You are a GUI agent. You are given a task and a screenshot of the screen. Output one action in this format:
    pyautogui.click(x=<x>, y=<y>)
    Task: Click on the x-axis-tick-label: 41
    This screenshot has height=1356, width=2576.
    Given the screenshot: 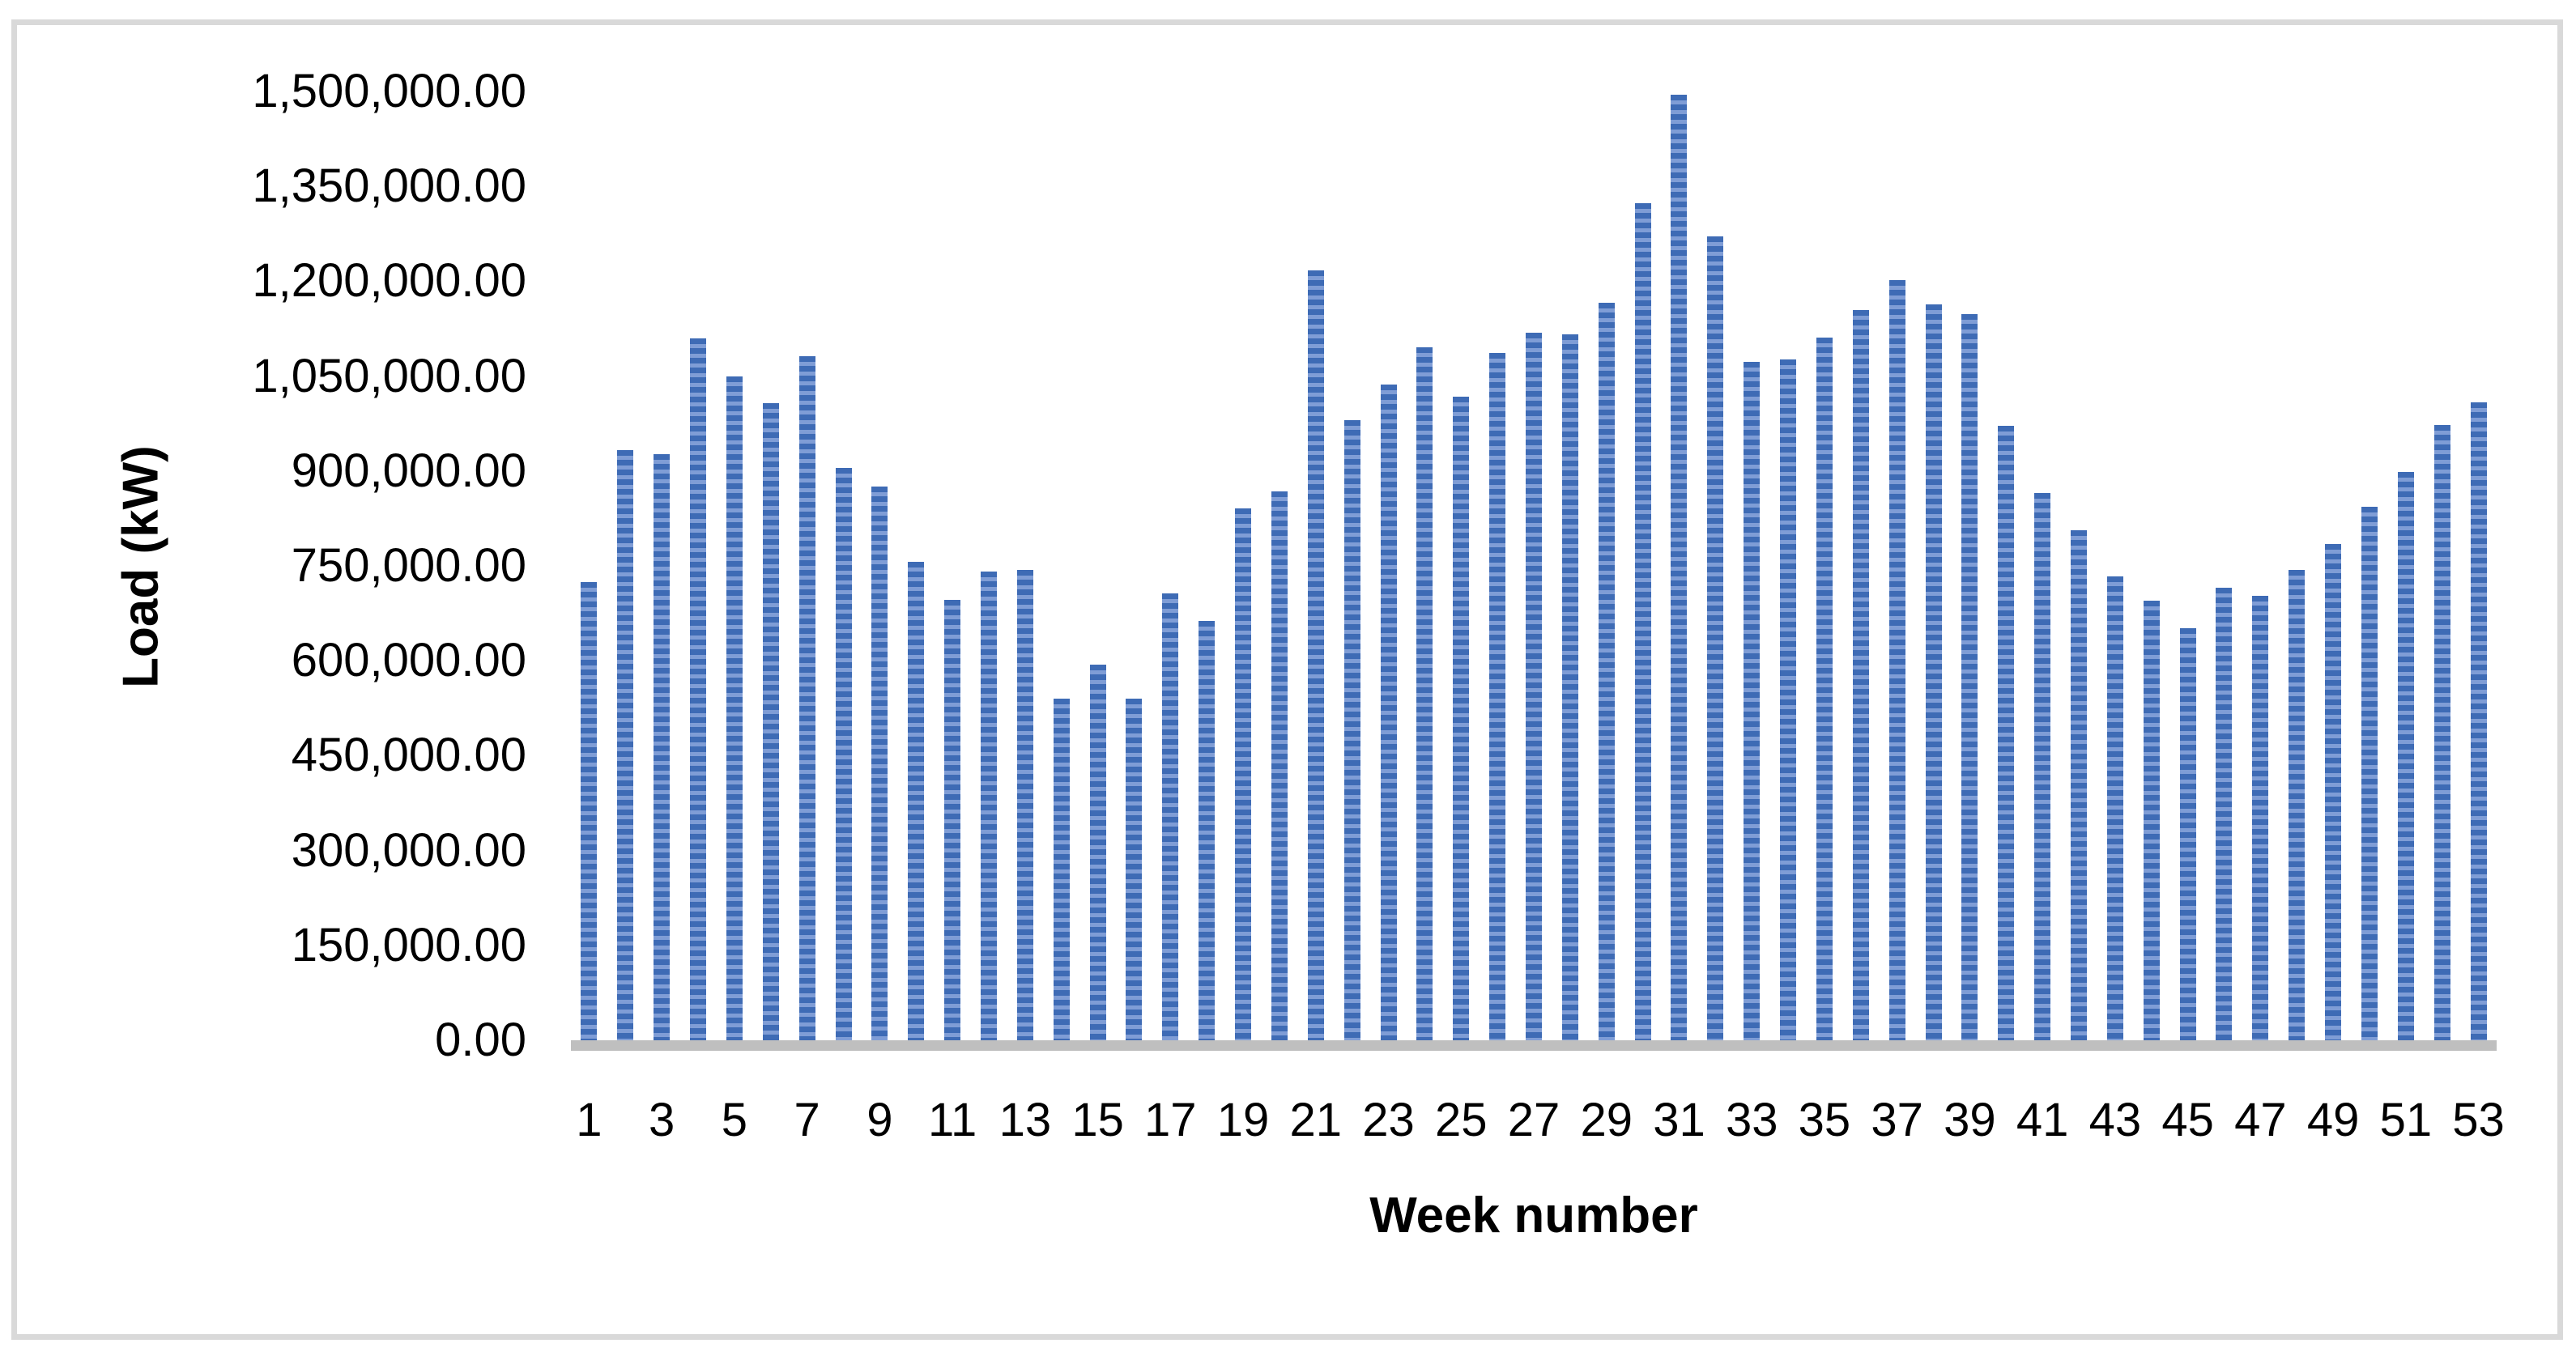 What is the action you would take?
    pyautogui.click(x=2042, y=1120)
    